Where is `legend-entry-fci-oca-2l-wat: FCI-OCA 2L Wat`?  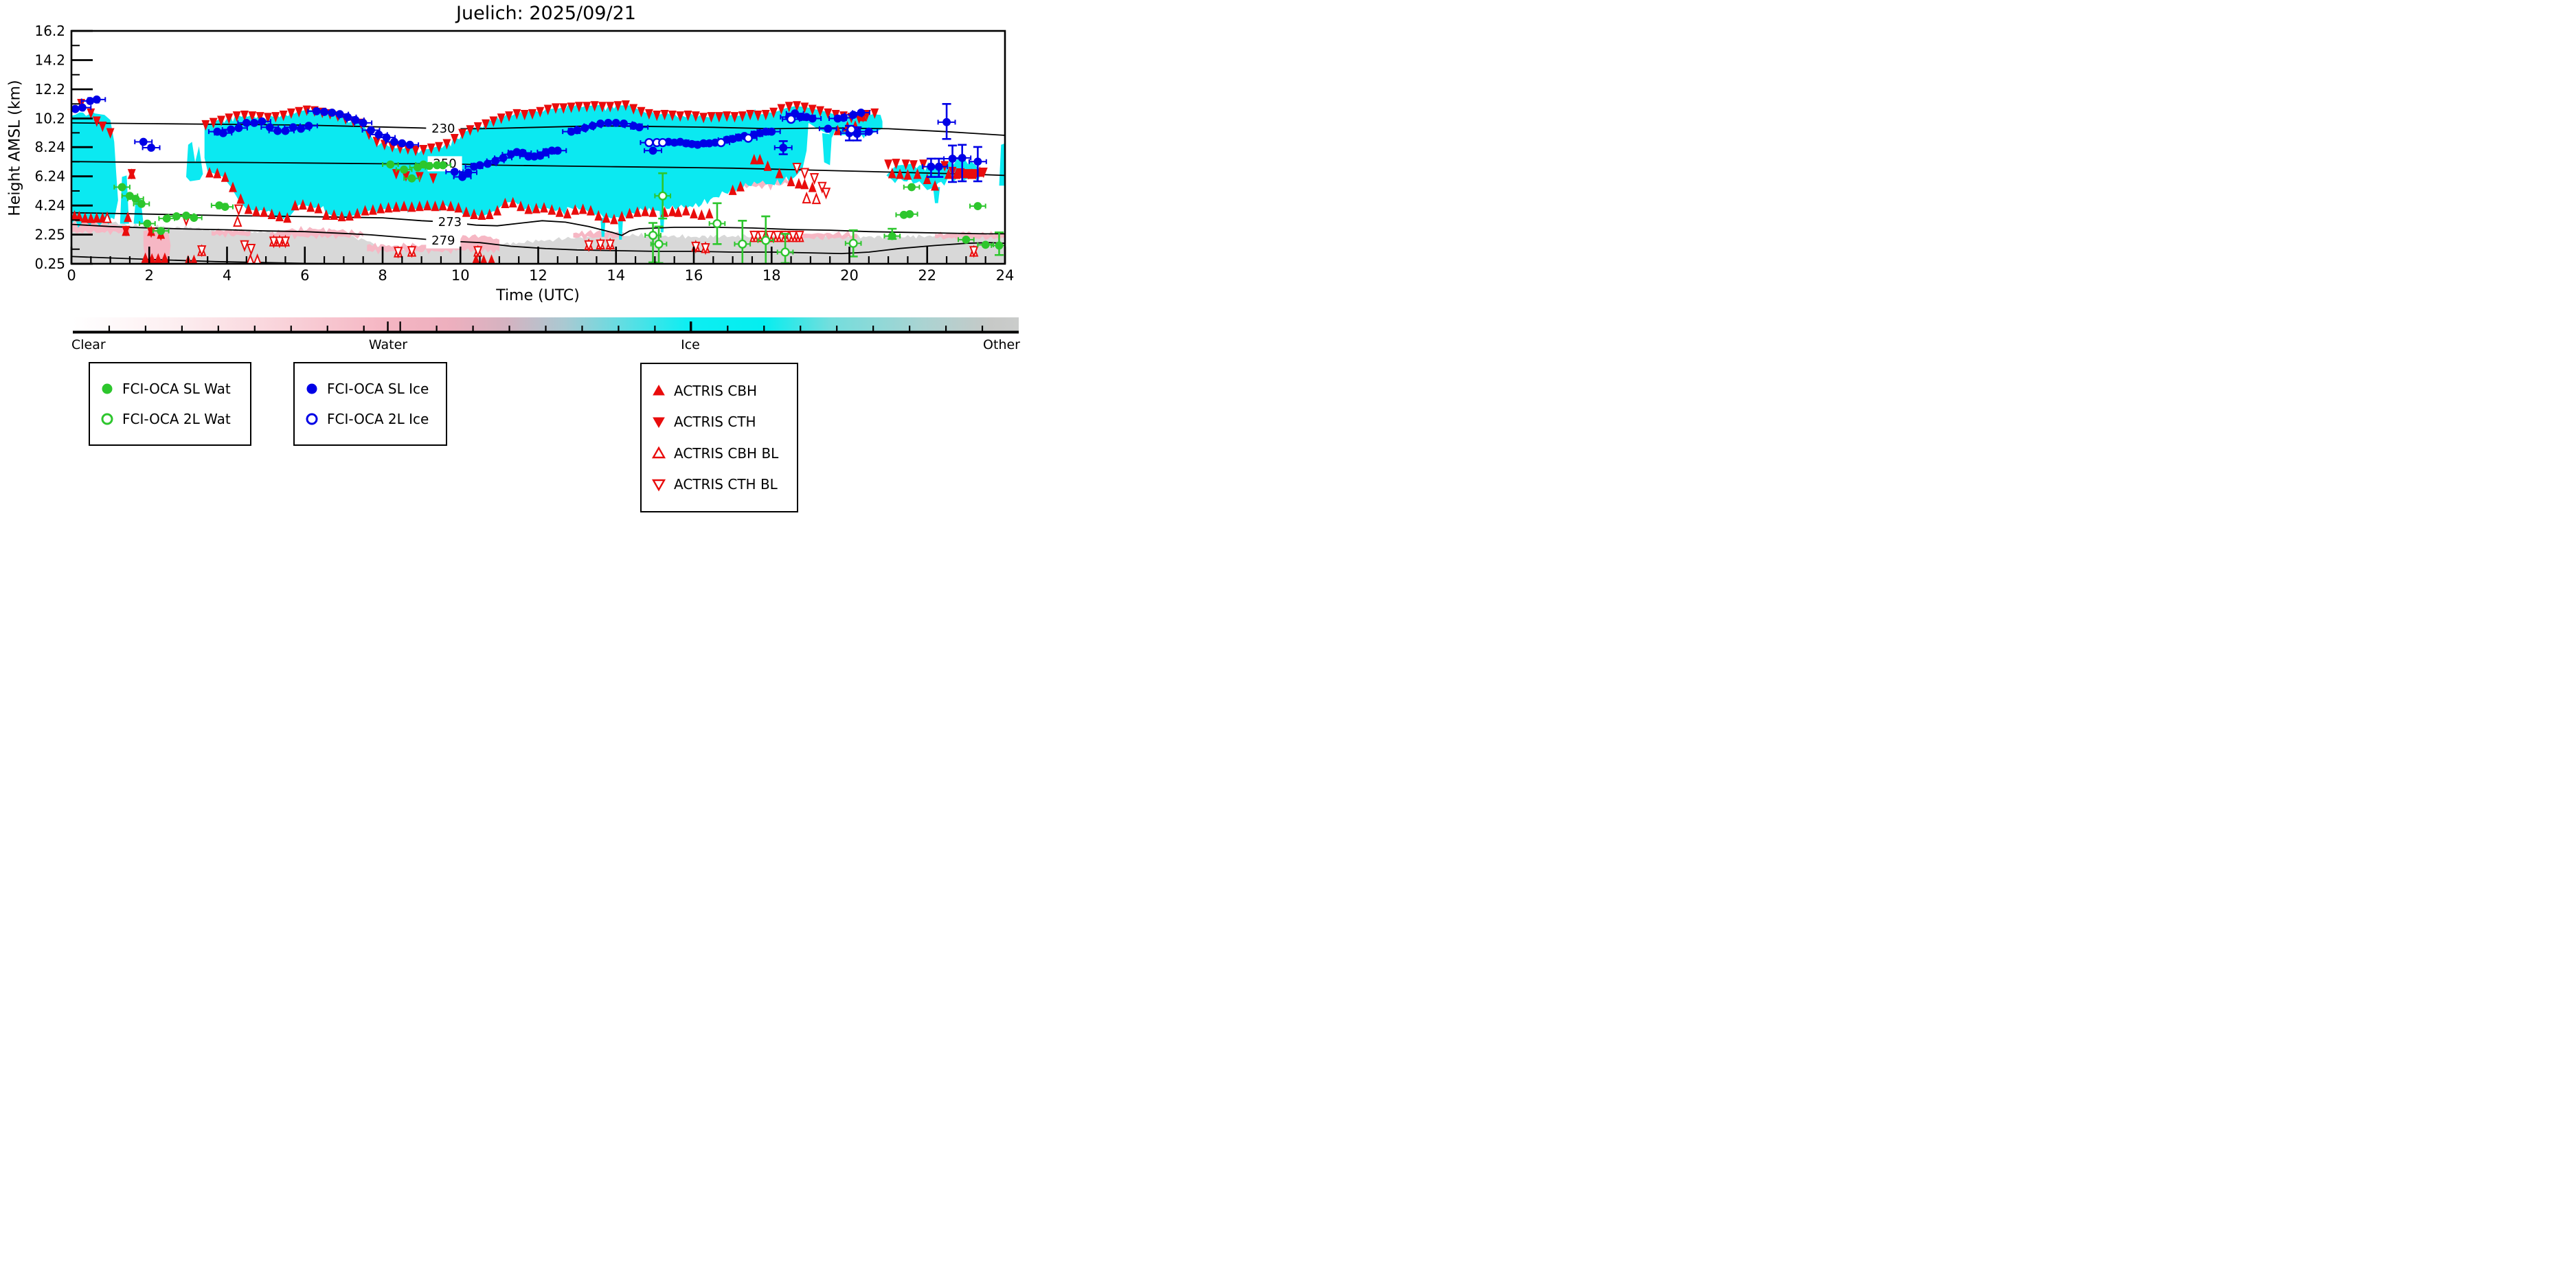
legend-entry-fci-oca-2l-wat: FCI-OCA 2L Wat is located at coordinates (170, 419).